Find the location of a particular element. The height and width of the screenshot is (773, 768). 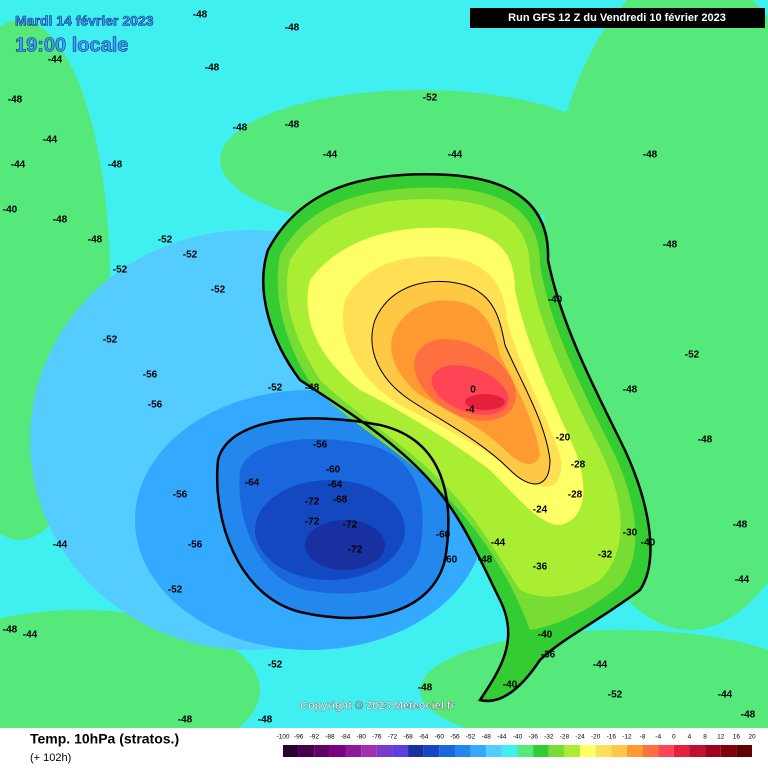

contour-label: -32 is located at coordinates (605, 555).